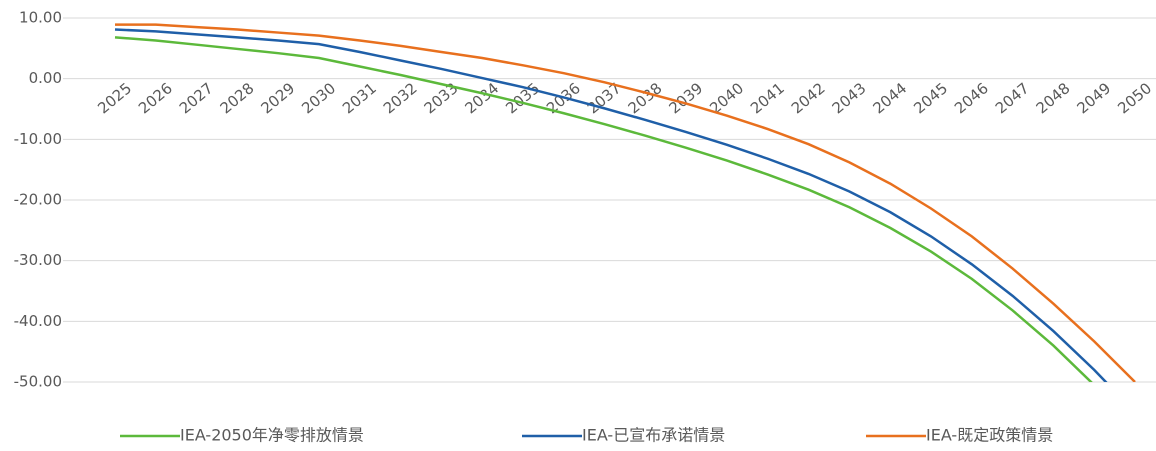 The image size is (1156, 451). I want to click on x-tick-label: 2027, so click(196, 98).